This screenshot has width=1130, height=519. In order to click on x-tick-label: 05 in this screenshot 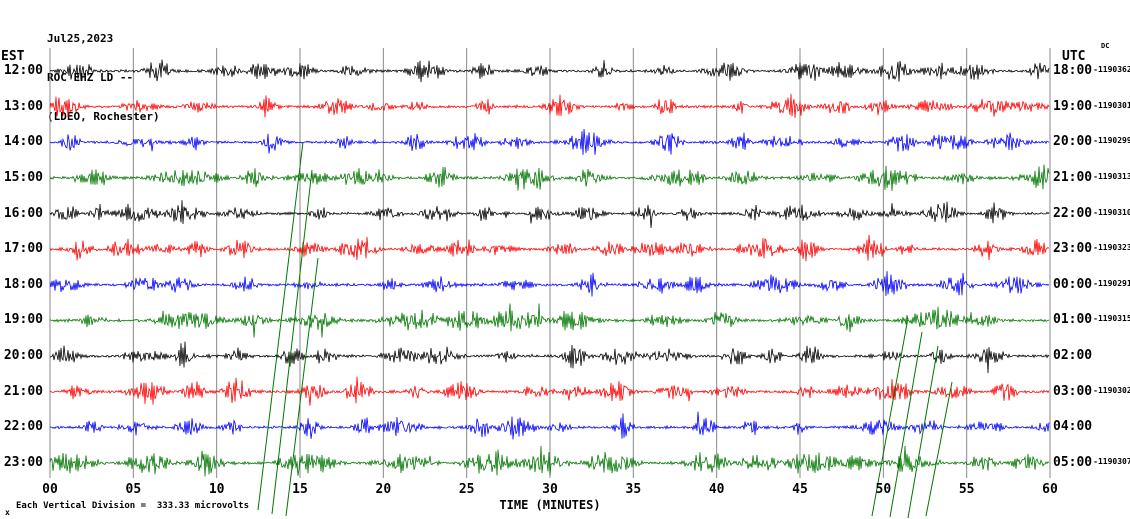, I will do `click(133, 489)`.